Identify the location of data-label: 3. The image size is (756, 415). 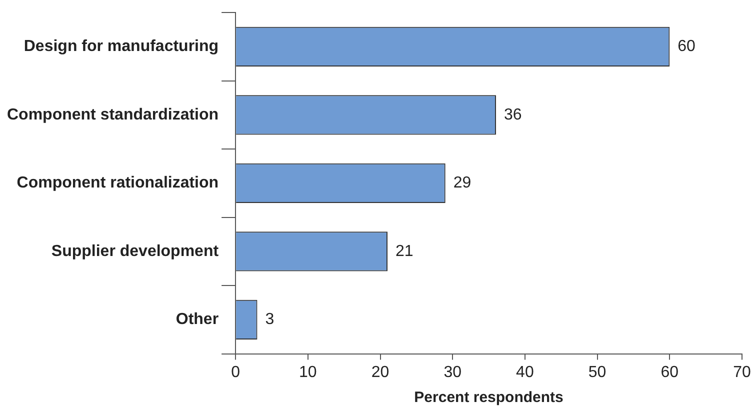
(269, 319).